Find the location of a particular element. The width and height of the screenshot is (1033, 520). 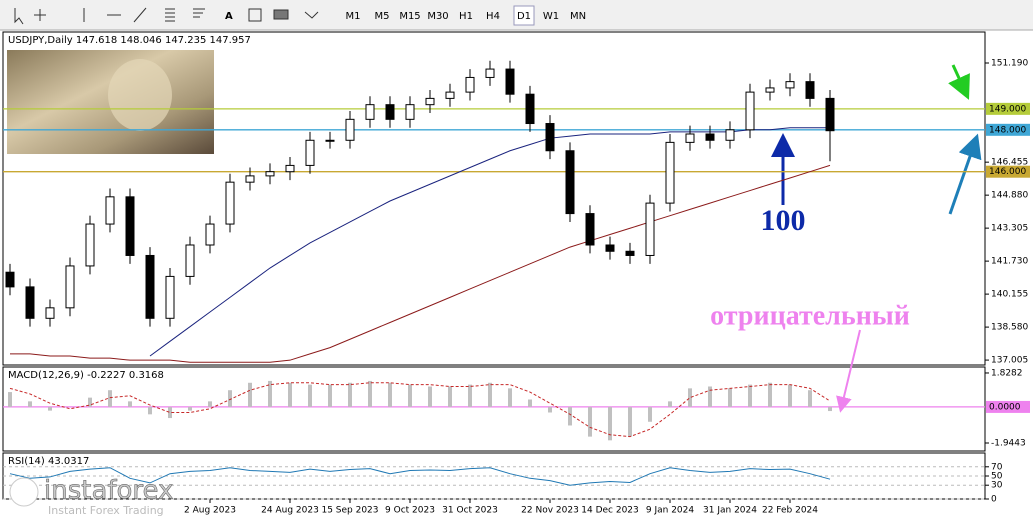

timeframe-button: M1 is located at coordinates (353, 16).